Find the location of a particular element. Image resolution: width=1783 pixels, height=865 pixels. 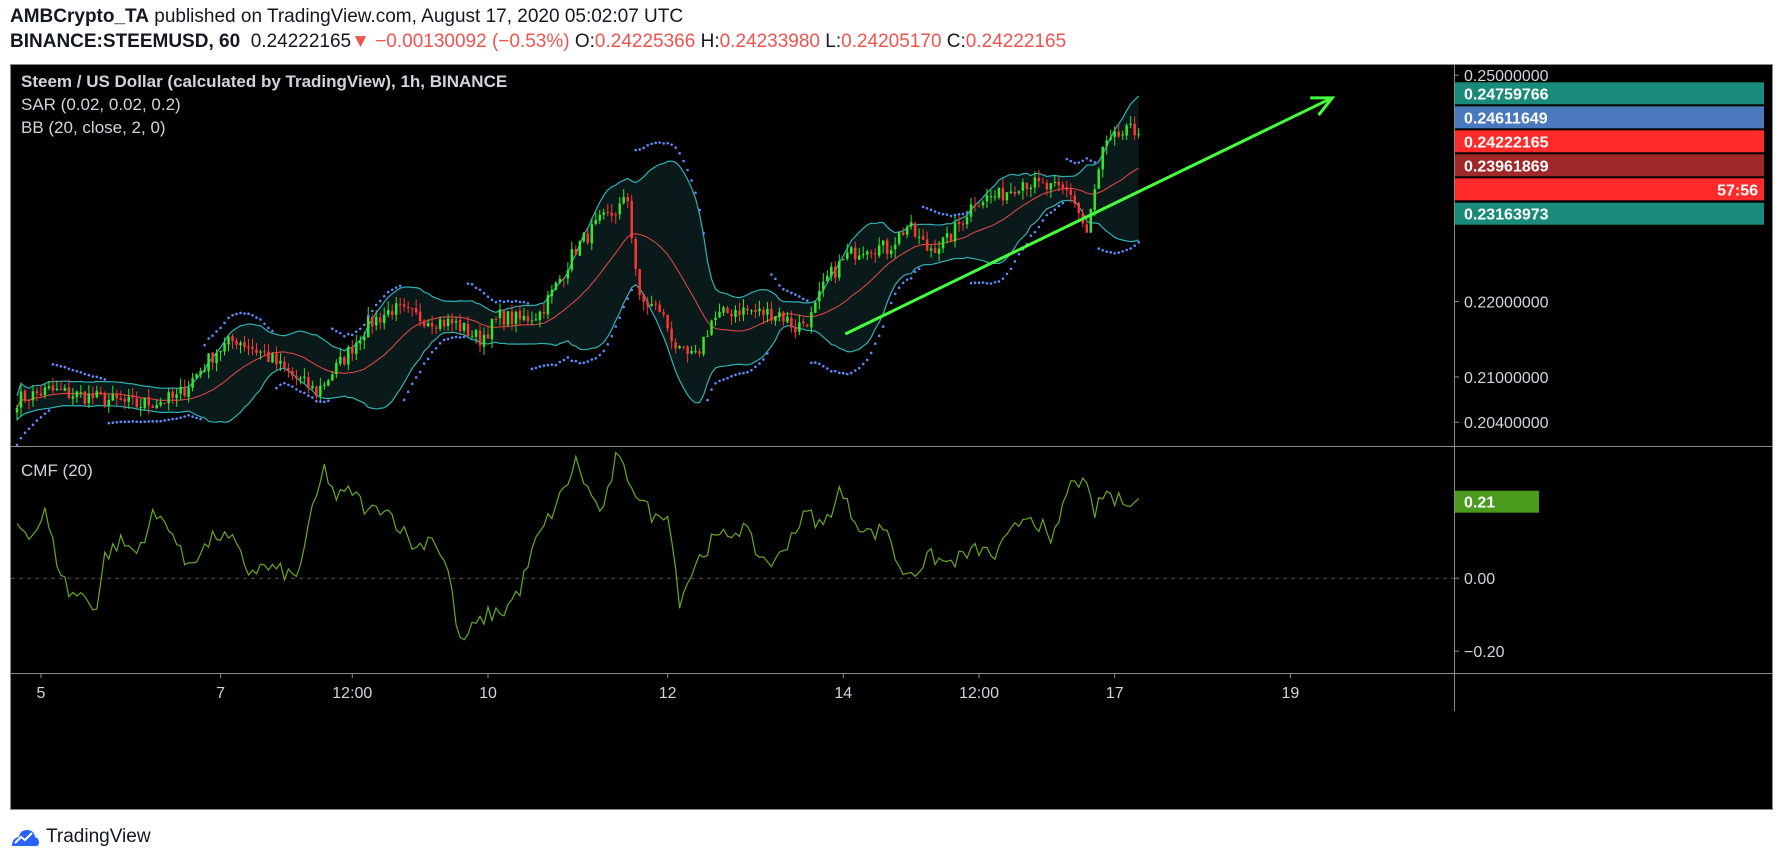

price-tag-label: 57:56 is located at coordinates (1737, 190).